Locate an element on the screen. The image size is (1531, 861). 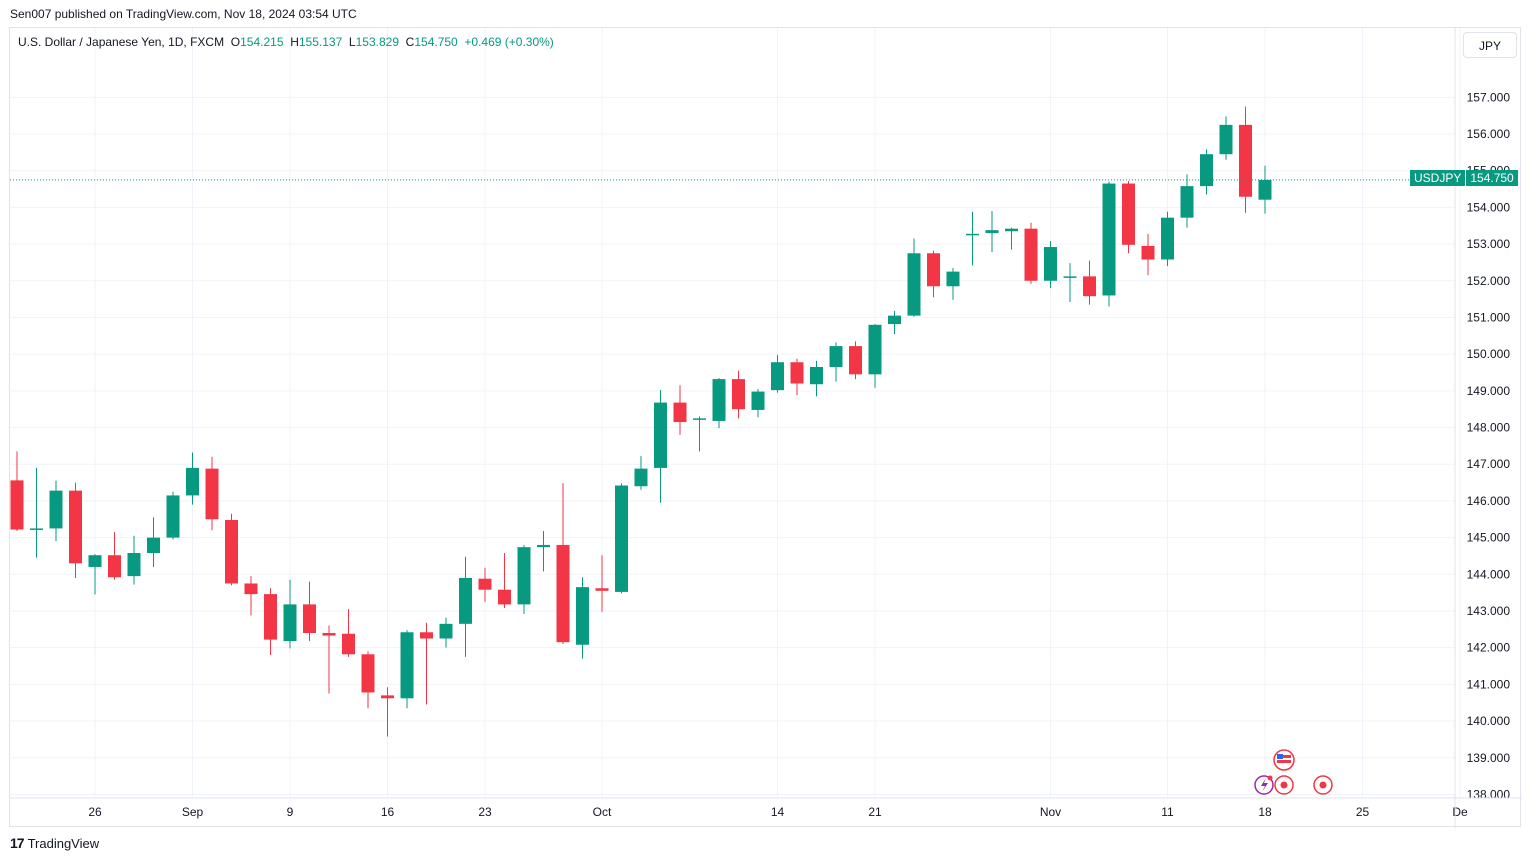
x-tick-label: 23 is located at coordinates (485, 812).